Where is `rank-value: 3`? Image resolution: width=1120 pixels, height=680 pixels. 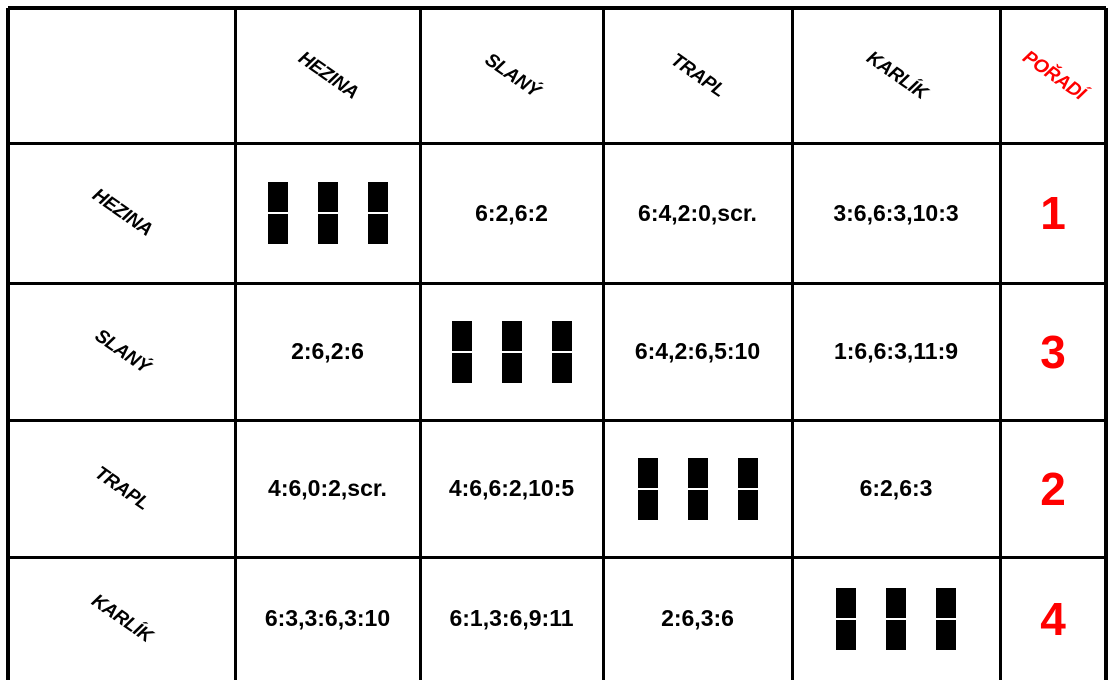 rank-value: 3 is located at coordinates (1053, 351).